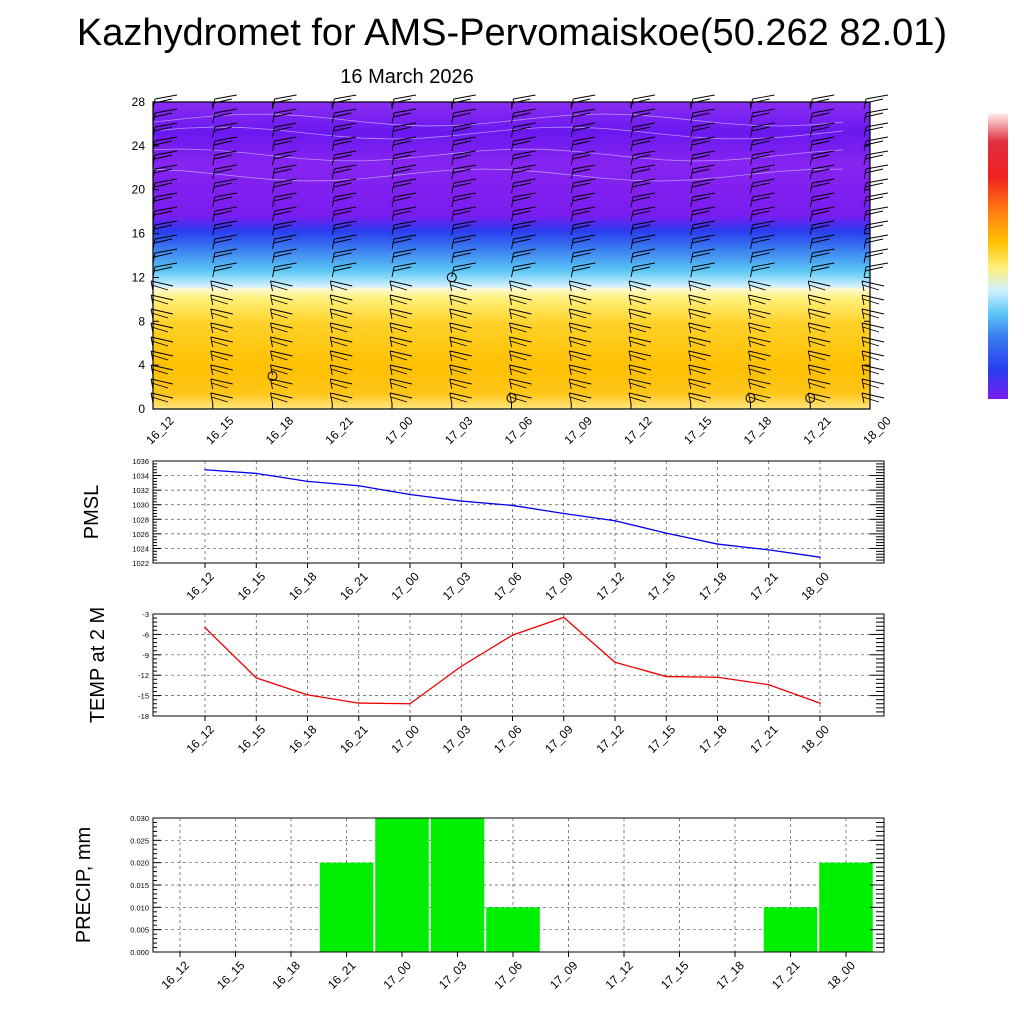  What do you see at coordinates (457, 739) in the screenshot?
I see `x-tick-label: 17_03` at bounding box center [457, 739].